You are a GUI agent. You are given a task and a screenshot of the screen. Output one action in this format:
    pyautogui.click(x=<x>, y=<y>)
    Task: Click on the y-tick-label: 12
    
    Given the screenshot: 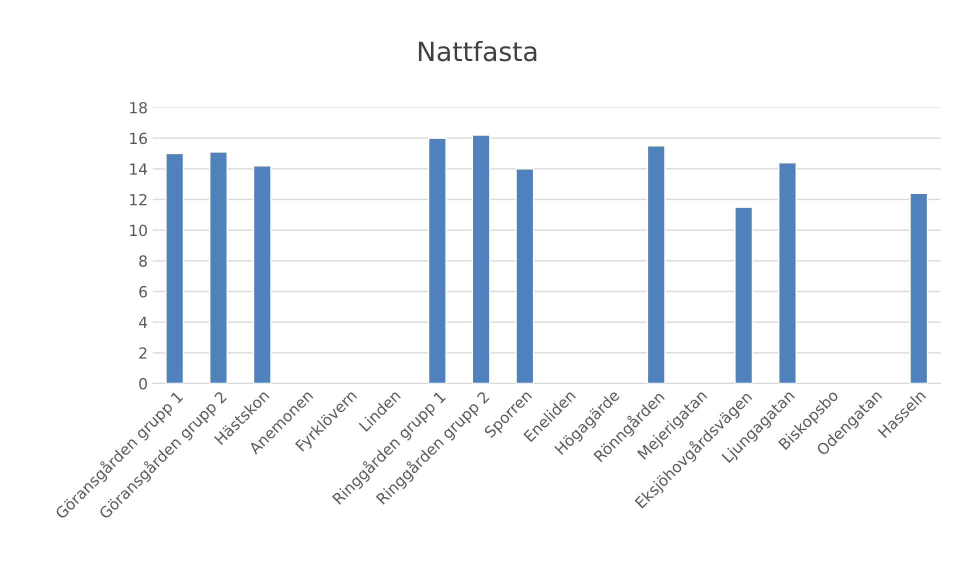 What is the action you would take?
    pyautogui.click(x=138, y=200)
    